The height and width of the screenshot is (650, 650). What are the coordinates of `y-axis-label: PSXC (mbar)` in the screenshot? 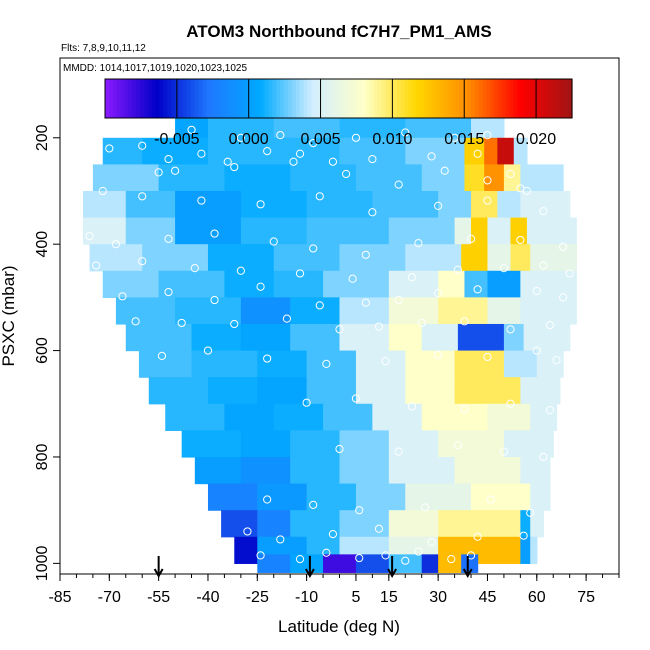 It's located at (9, 315).